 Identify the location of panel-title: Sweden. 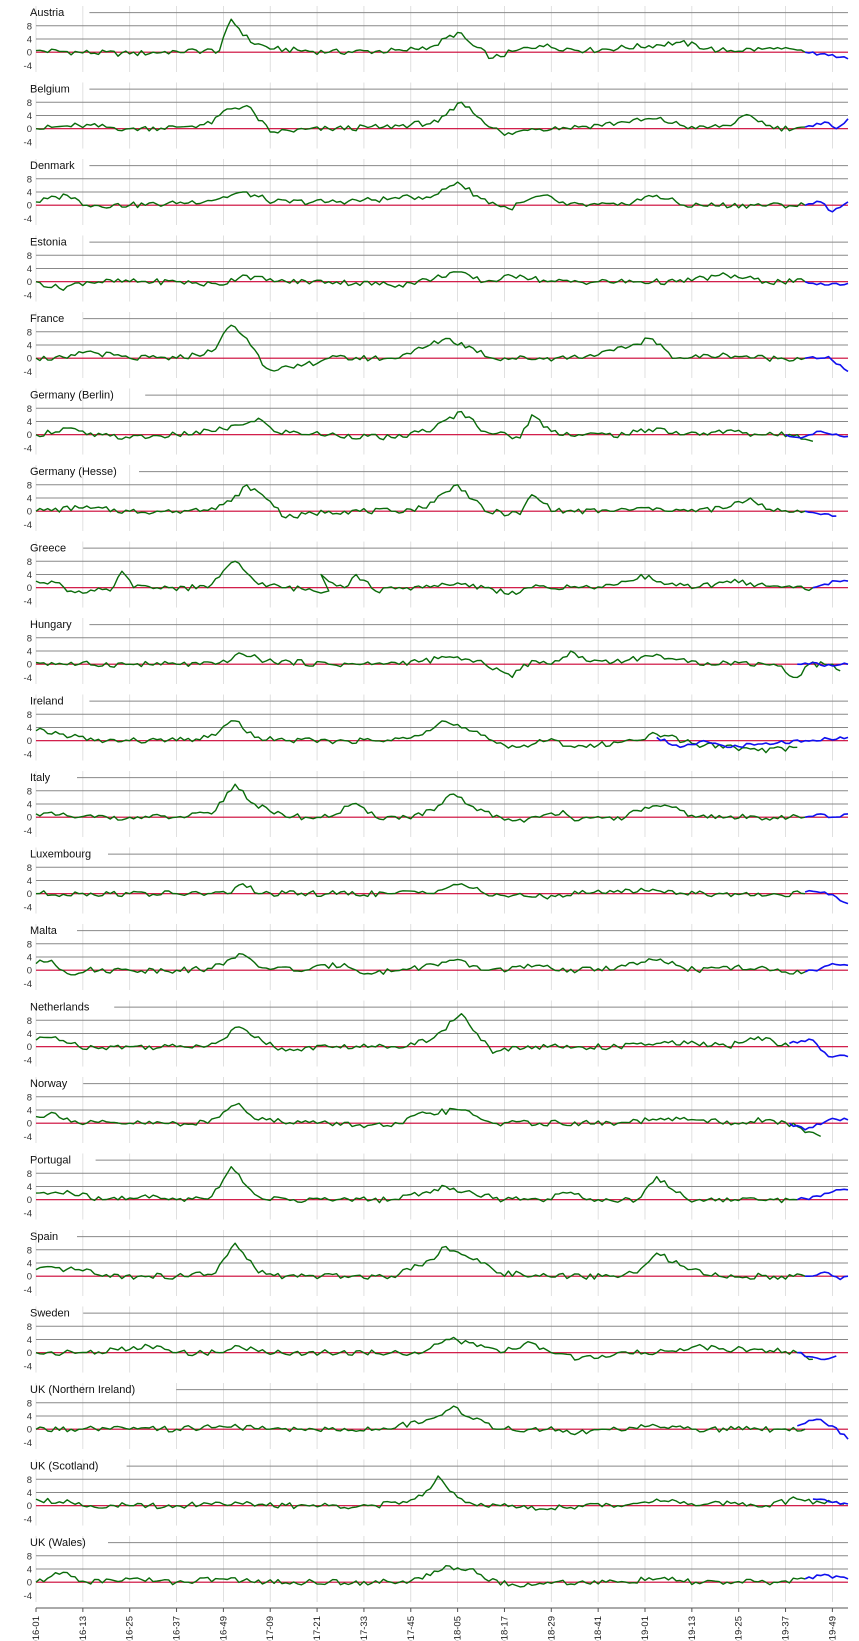
(50, 1314).